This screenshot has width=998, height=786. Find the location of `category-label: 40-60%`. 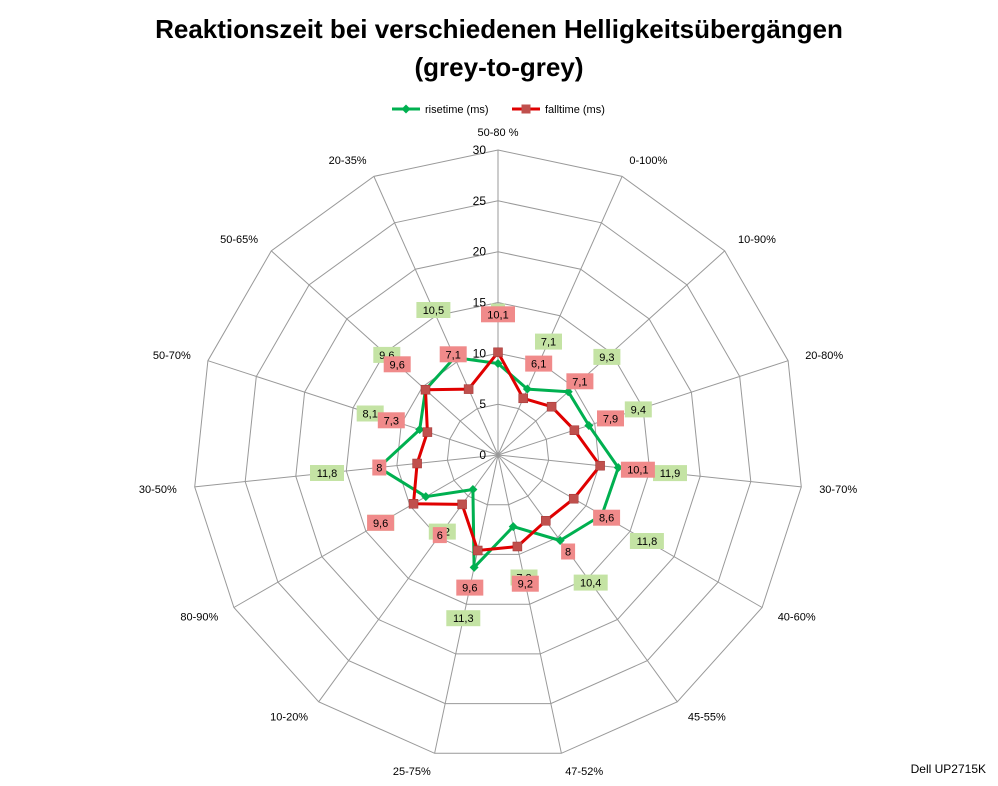

category-label: 40-60% is located at coordinates (797, 618).